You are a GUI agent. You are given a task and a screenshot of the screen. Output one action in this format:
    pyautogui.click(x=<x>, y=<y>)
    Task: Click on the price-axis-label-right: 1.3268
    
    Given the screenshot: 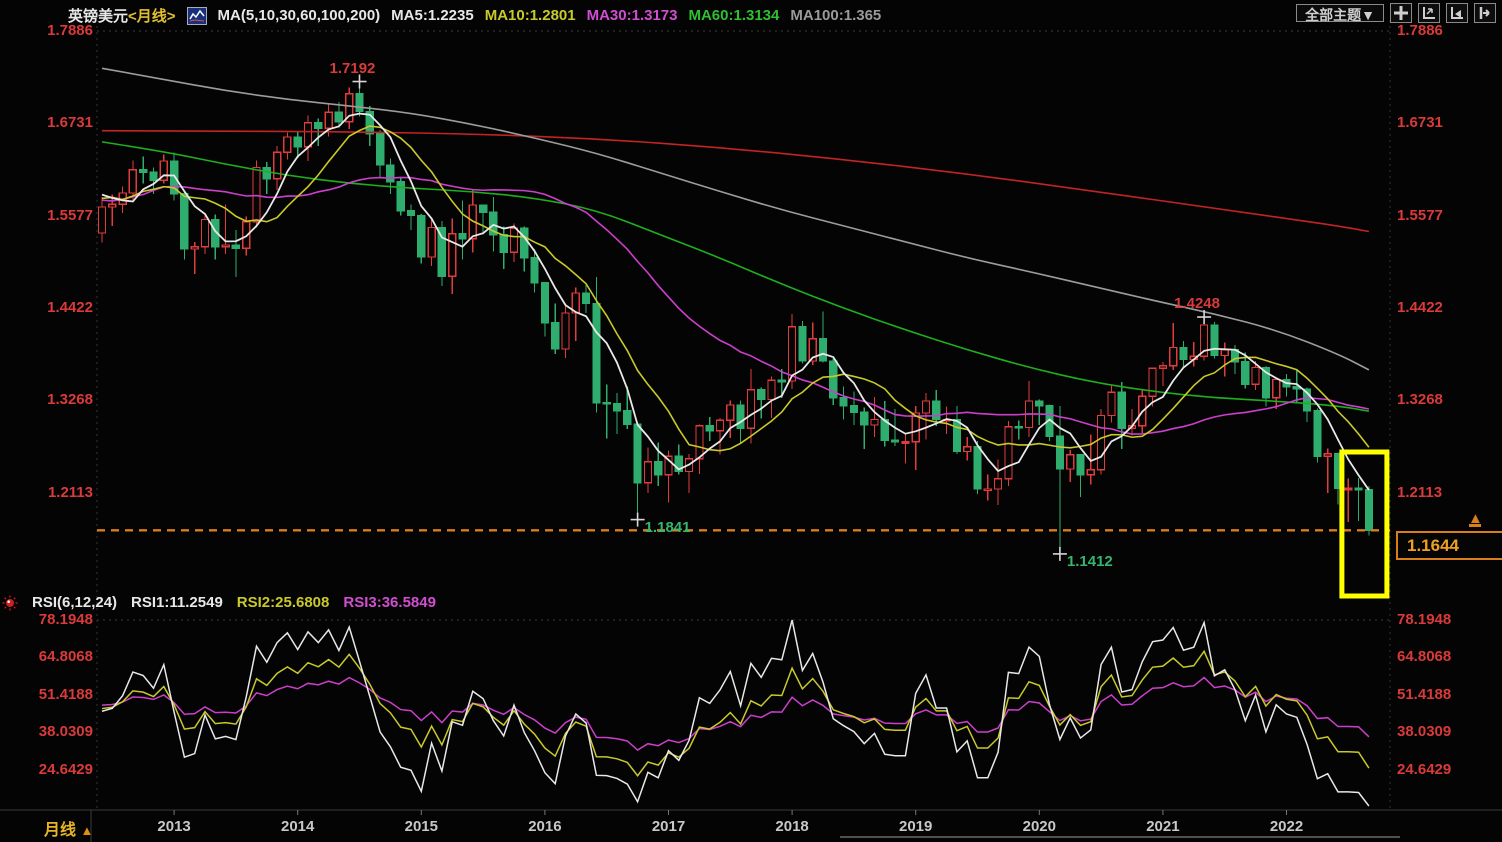 What is the action you would take?
    pyautogui.click(x=1420, y=400)
    